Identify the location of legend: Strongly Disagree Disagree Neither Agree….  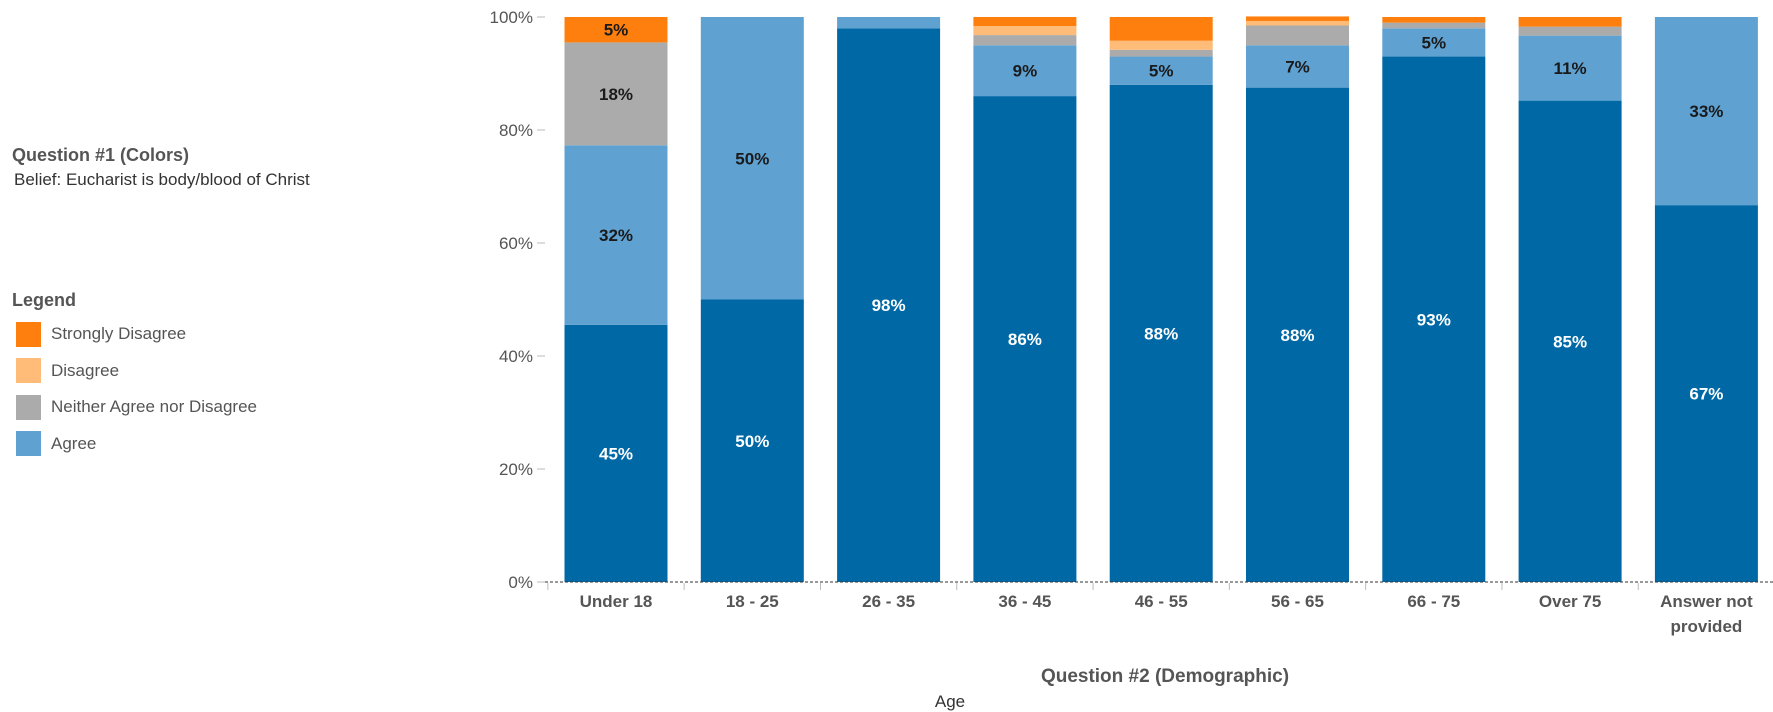
(136, 389).